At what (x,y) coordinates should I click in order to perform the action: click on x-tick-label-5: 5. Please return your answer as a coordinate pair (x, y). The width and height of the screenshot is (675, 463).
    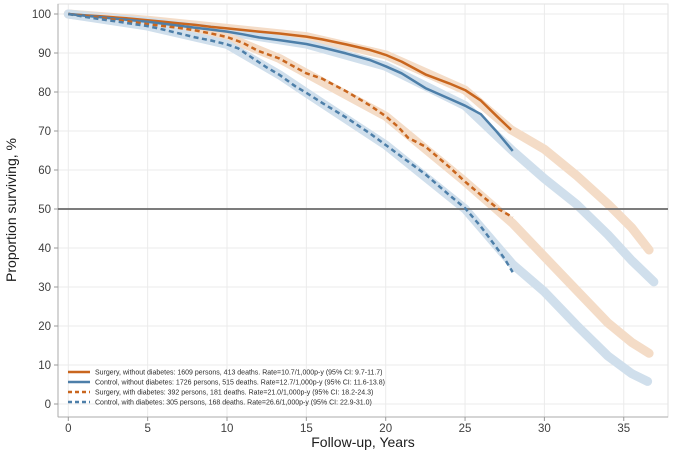
    Looking at the image, I should click on (147, 429).